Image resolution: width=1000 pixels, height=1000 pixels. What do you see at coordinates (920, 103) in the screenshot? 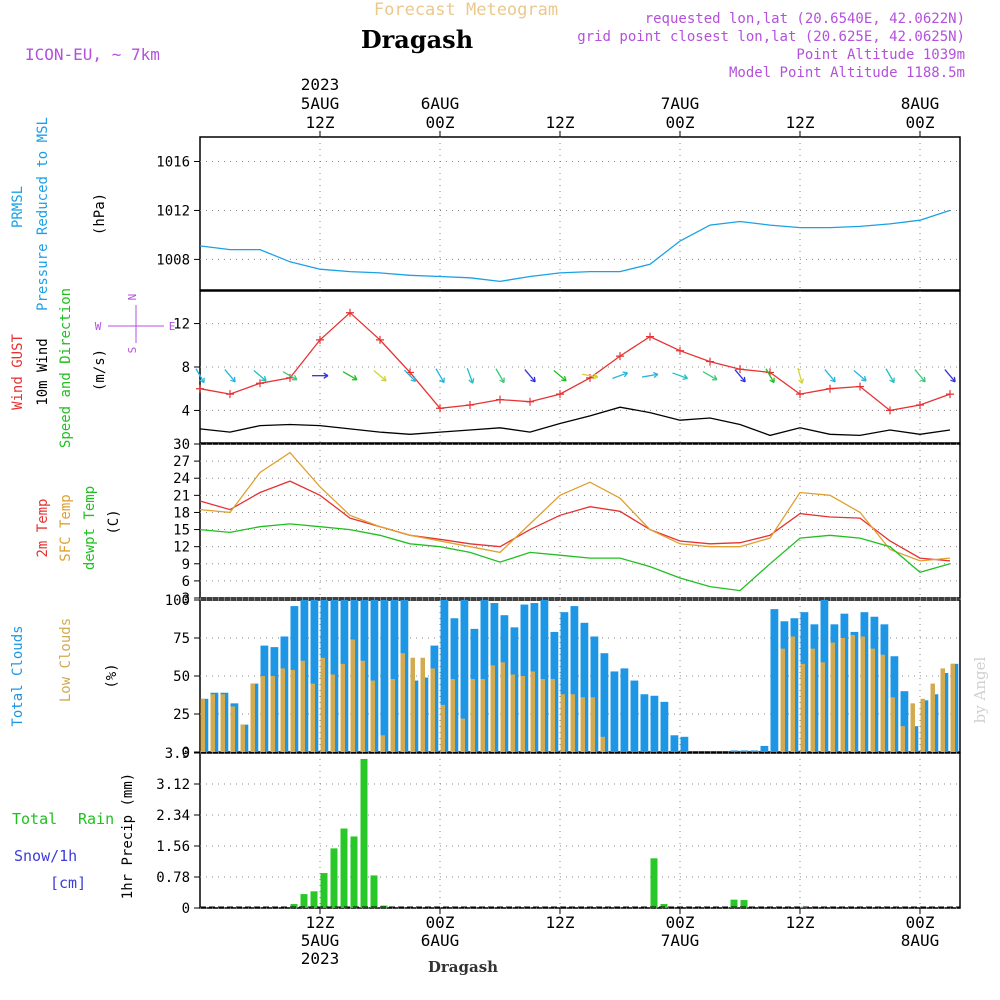
I see `top-tick-label: 8AUG` at bounding box center [920, 103].